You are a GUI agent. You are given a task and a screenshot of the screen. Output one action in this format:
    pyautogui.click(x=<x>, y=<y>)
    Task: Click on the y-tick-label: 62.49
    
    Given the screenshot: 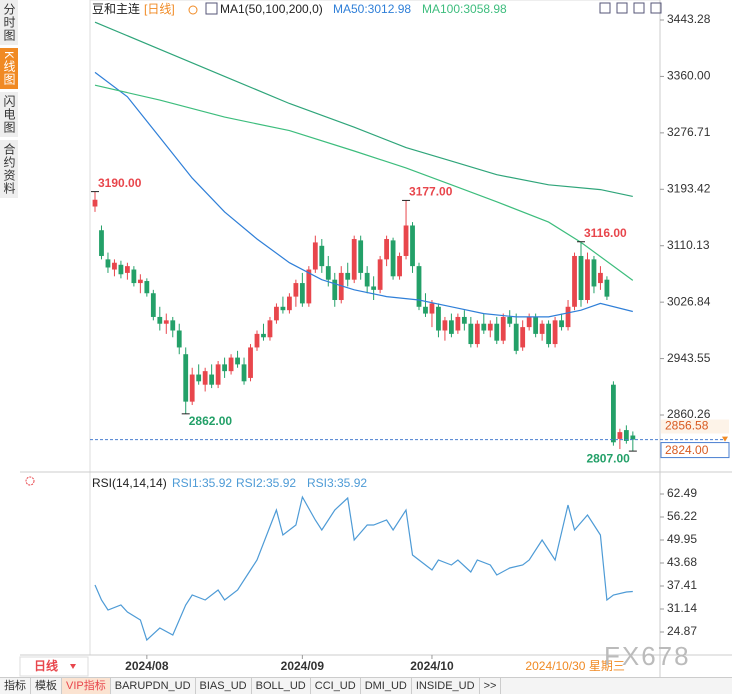 What is the action you would take?
    pyautogui.click(x=682, y=493)
    